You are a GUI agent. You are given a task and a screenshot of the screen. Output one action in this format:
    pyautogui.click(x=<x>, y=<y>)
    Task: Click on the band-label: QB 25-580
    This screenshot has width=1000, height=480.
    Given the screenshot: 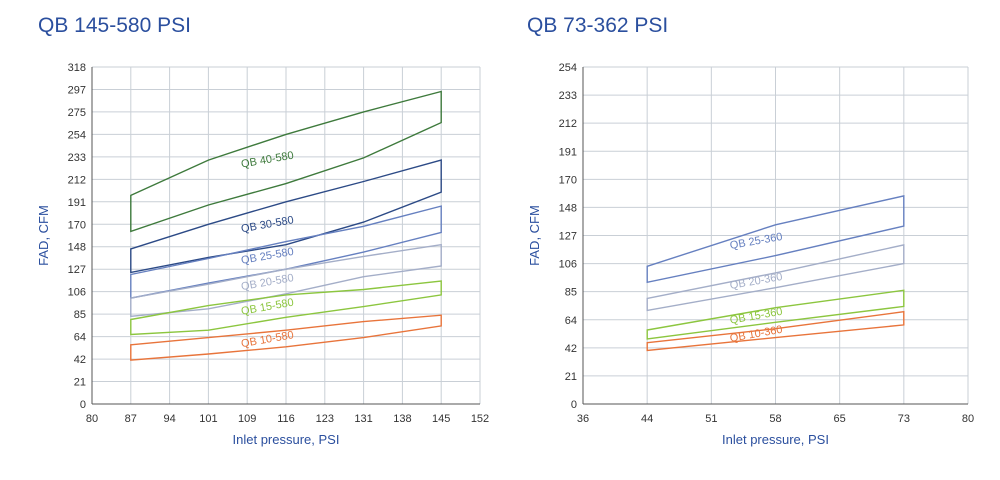 What is the action you would take?
    pyautogui.click(x=267, y=256)
    